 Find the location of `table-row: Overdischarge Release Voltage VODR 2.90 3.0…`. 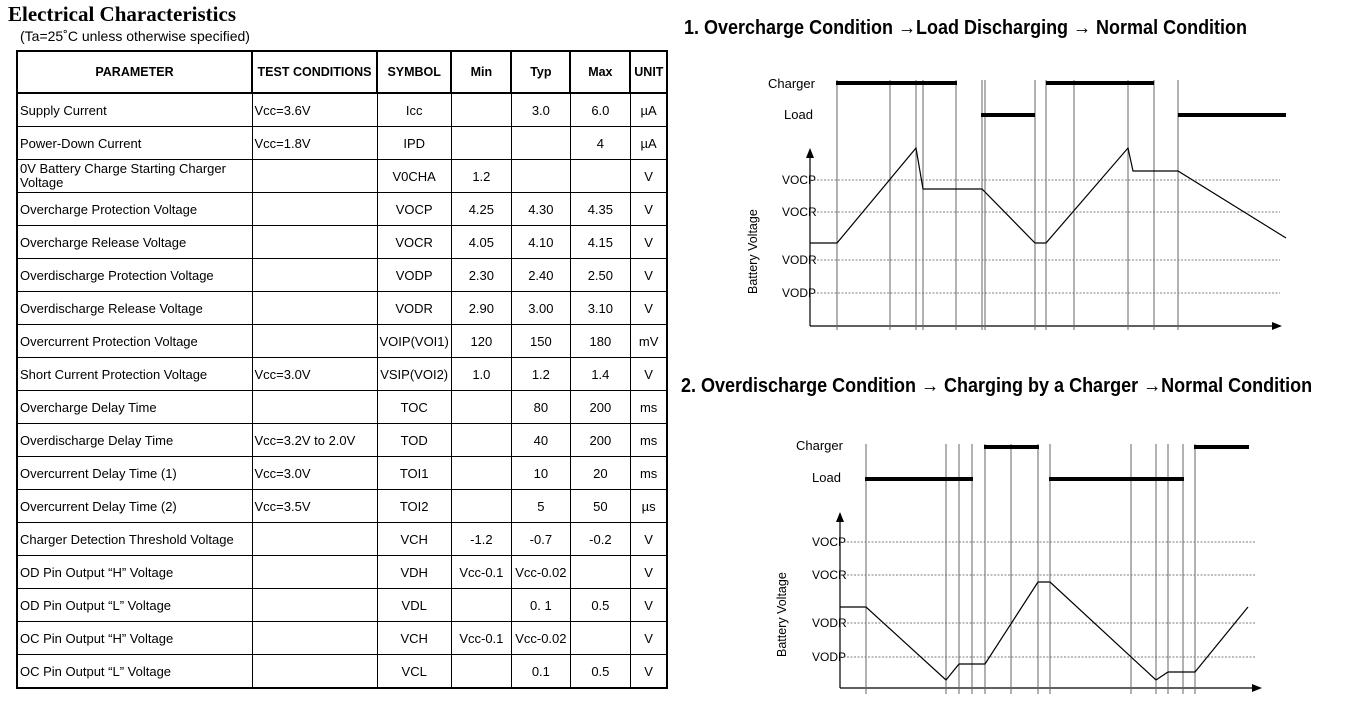

table-row: Overdischarge Release Voltage VODR 2.90 3.0… is located at coordinates (342, 308).